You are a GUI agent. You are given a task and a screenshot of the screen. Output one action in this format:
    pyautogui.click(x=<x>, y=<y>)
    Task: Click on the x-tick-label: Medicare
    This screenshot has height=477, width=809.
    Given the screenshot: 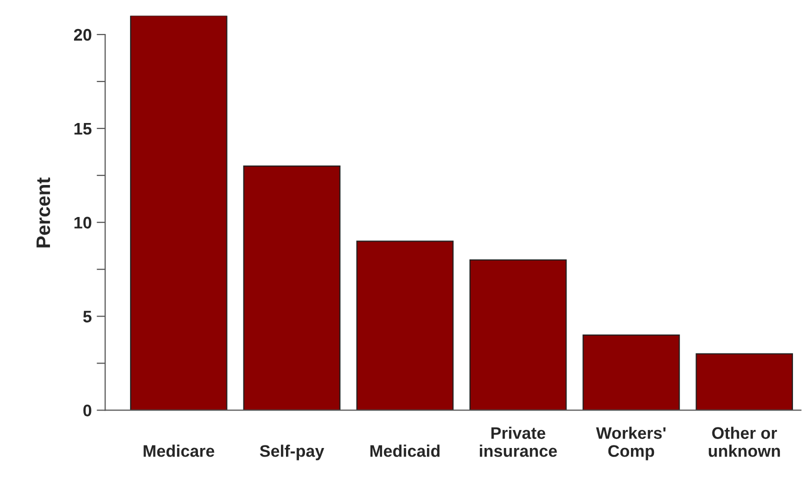 What is the action you would take?
    pyautogui.click(x=179, y=450)
    